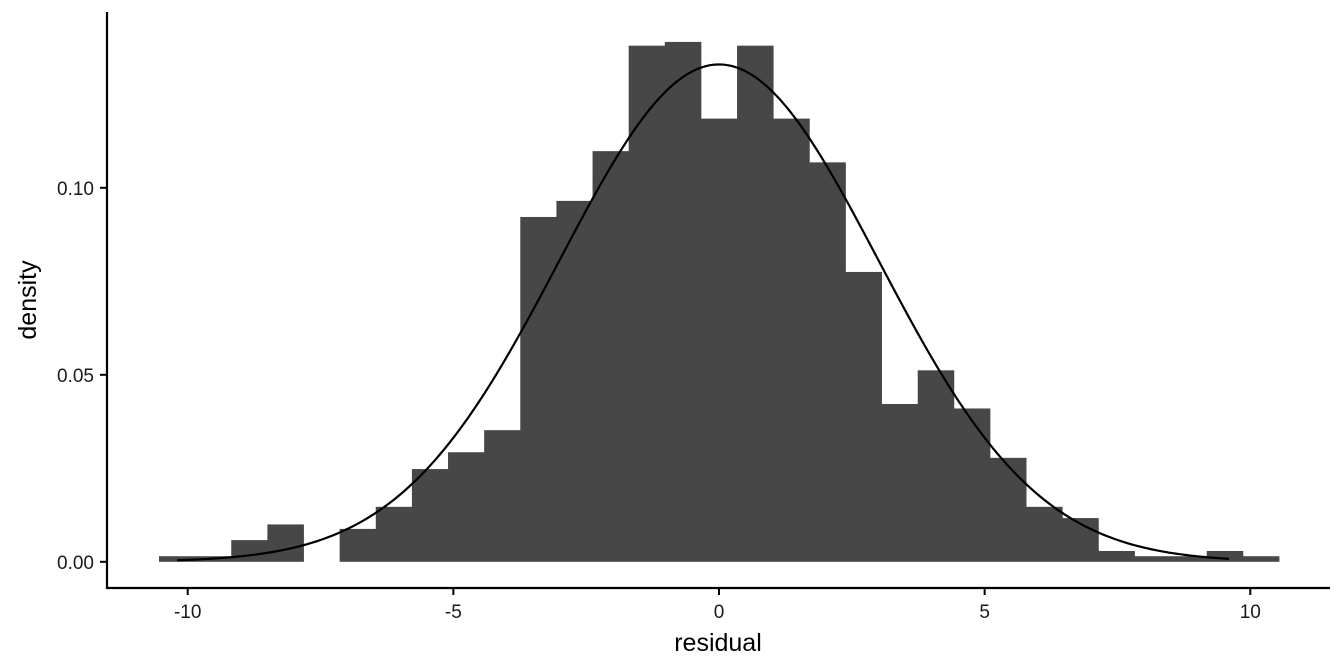 This screenshot has height=672, width=1344. Describe the element at coordinates (187, 612) in the screenshot. I see `x-tick-label: -10` at that location.